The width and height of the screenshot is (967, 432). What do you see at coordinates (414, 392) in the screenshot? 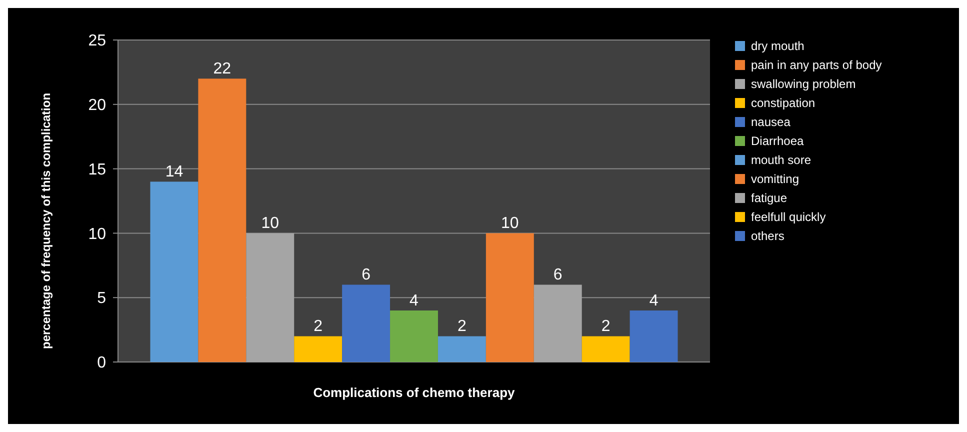
I see `x-axis-title: Complications of chemo therapy` at bounding box center [414, 392].